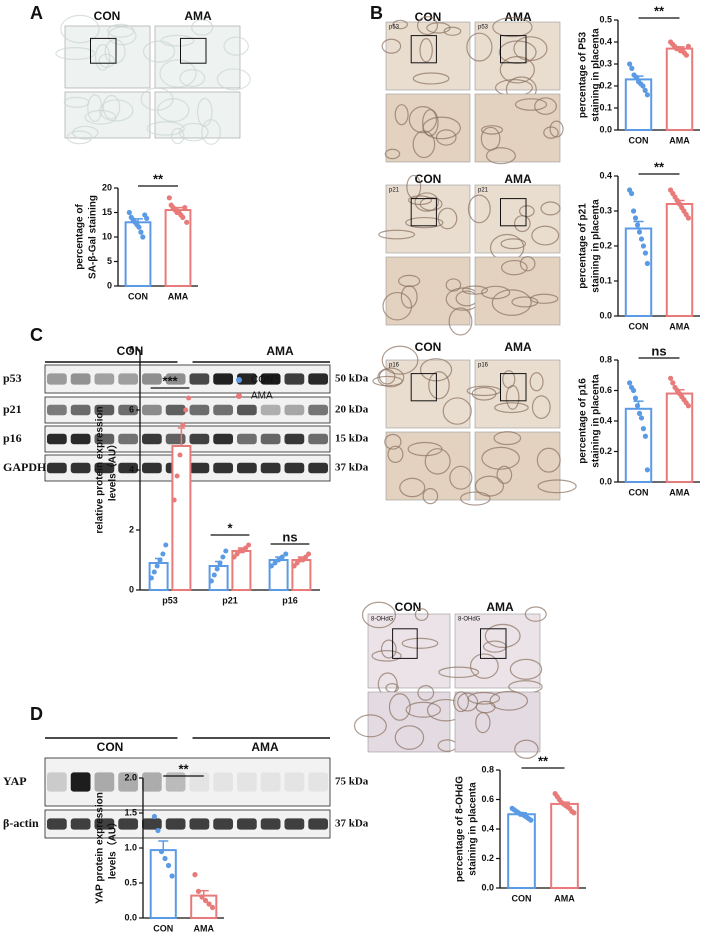 Image resolution: width=708 pixels, height=943 pixels. Describe the element at coordinates (483, 28) in the screenshot. I see `image-tag: p53` at that location.